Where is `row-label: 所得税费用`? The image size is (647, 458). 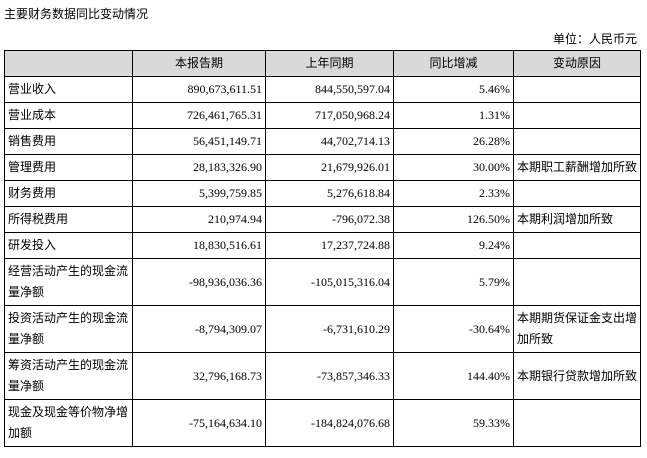 row-label: 所得税费用 is located at coordinates (68, 219).